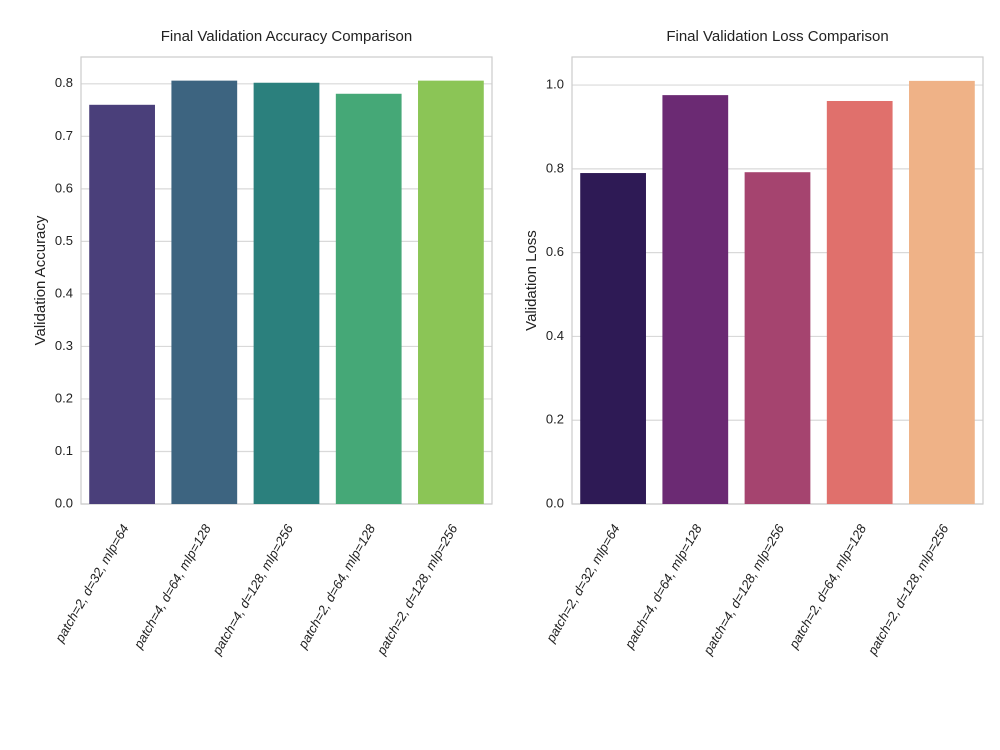 The height and width of the screenshot is (750, 1000). Describe the element at coordinates (531, 280) in the screenshot. I see `y-axis-label: Validation Loss` at that location.